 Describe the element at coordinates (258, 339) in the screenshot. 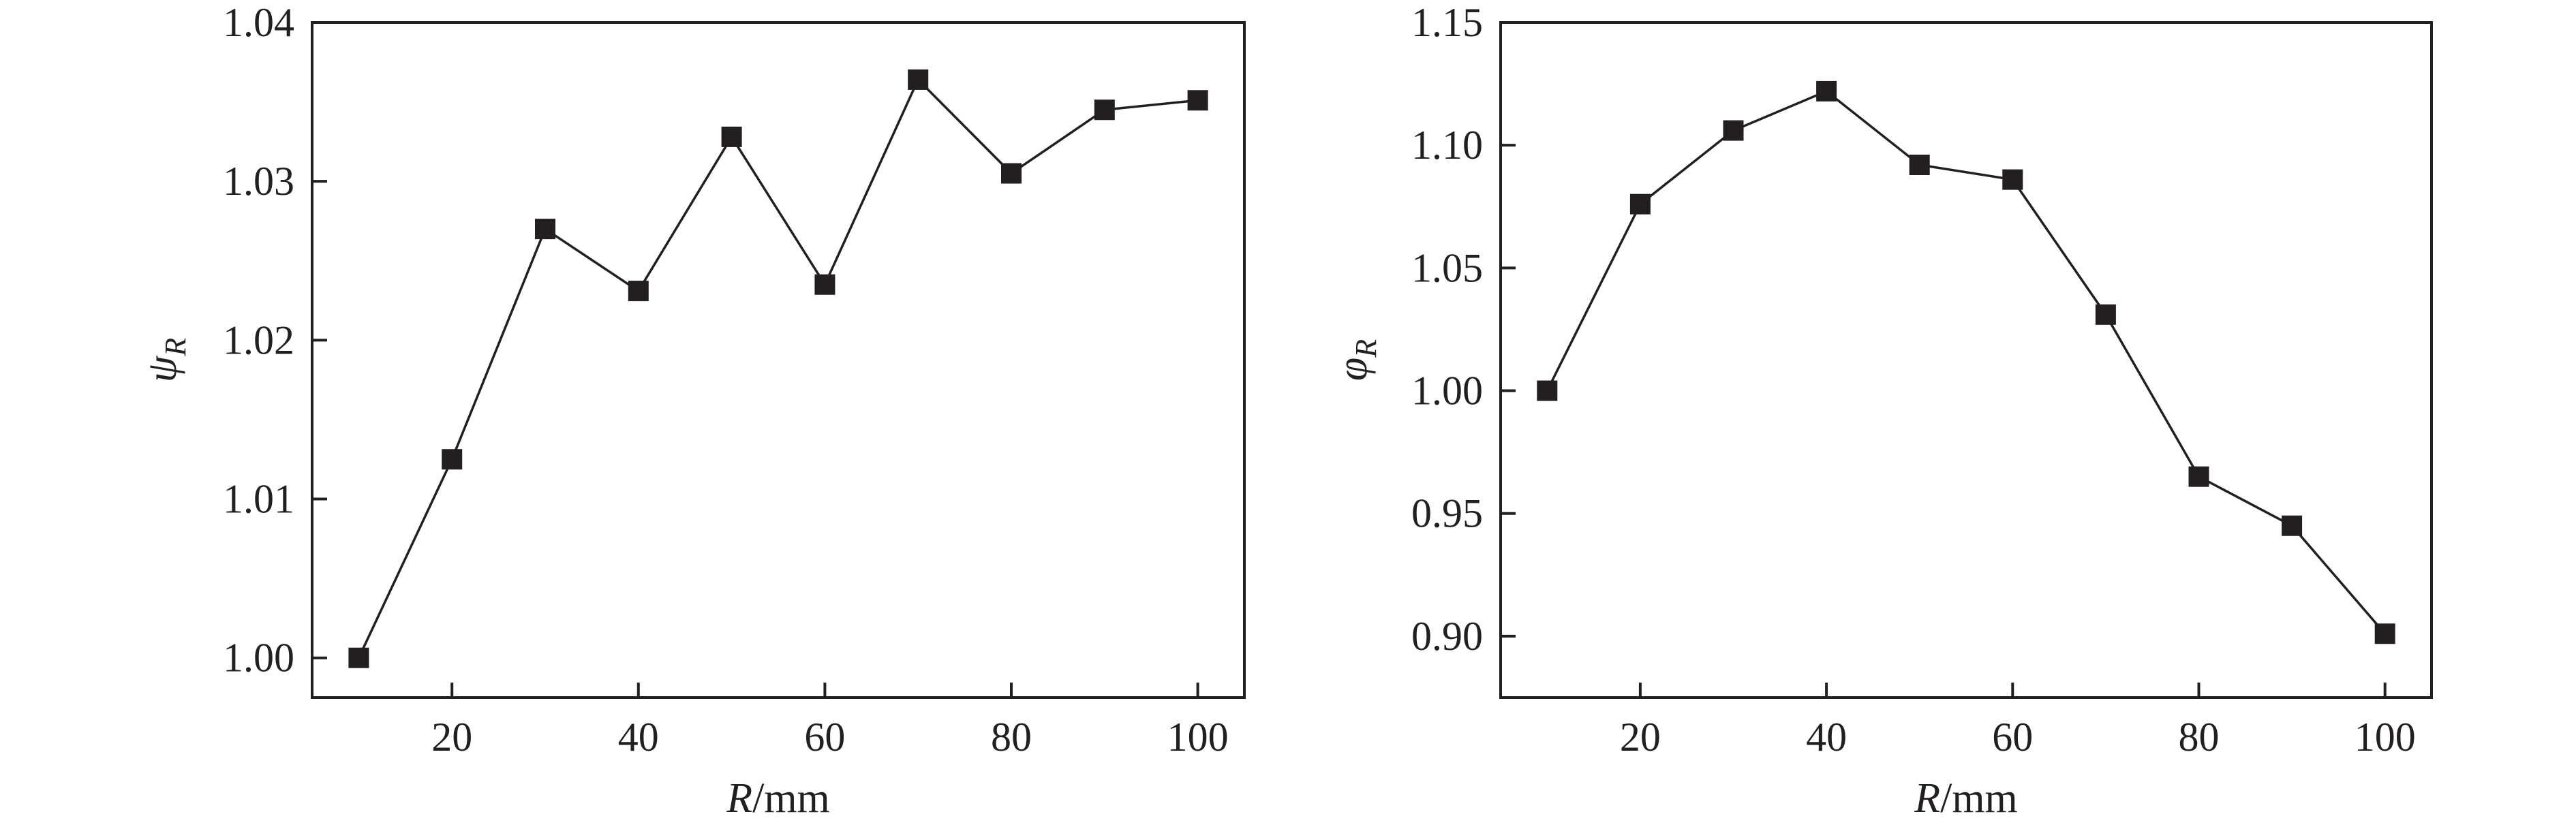

I see `left-y-tick-label: 1.02` at that location.